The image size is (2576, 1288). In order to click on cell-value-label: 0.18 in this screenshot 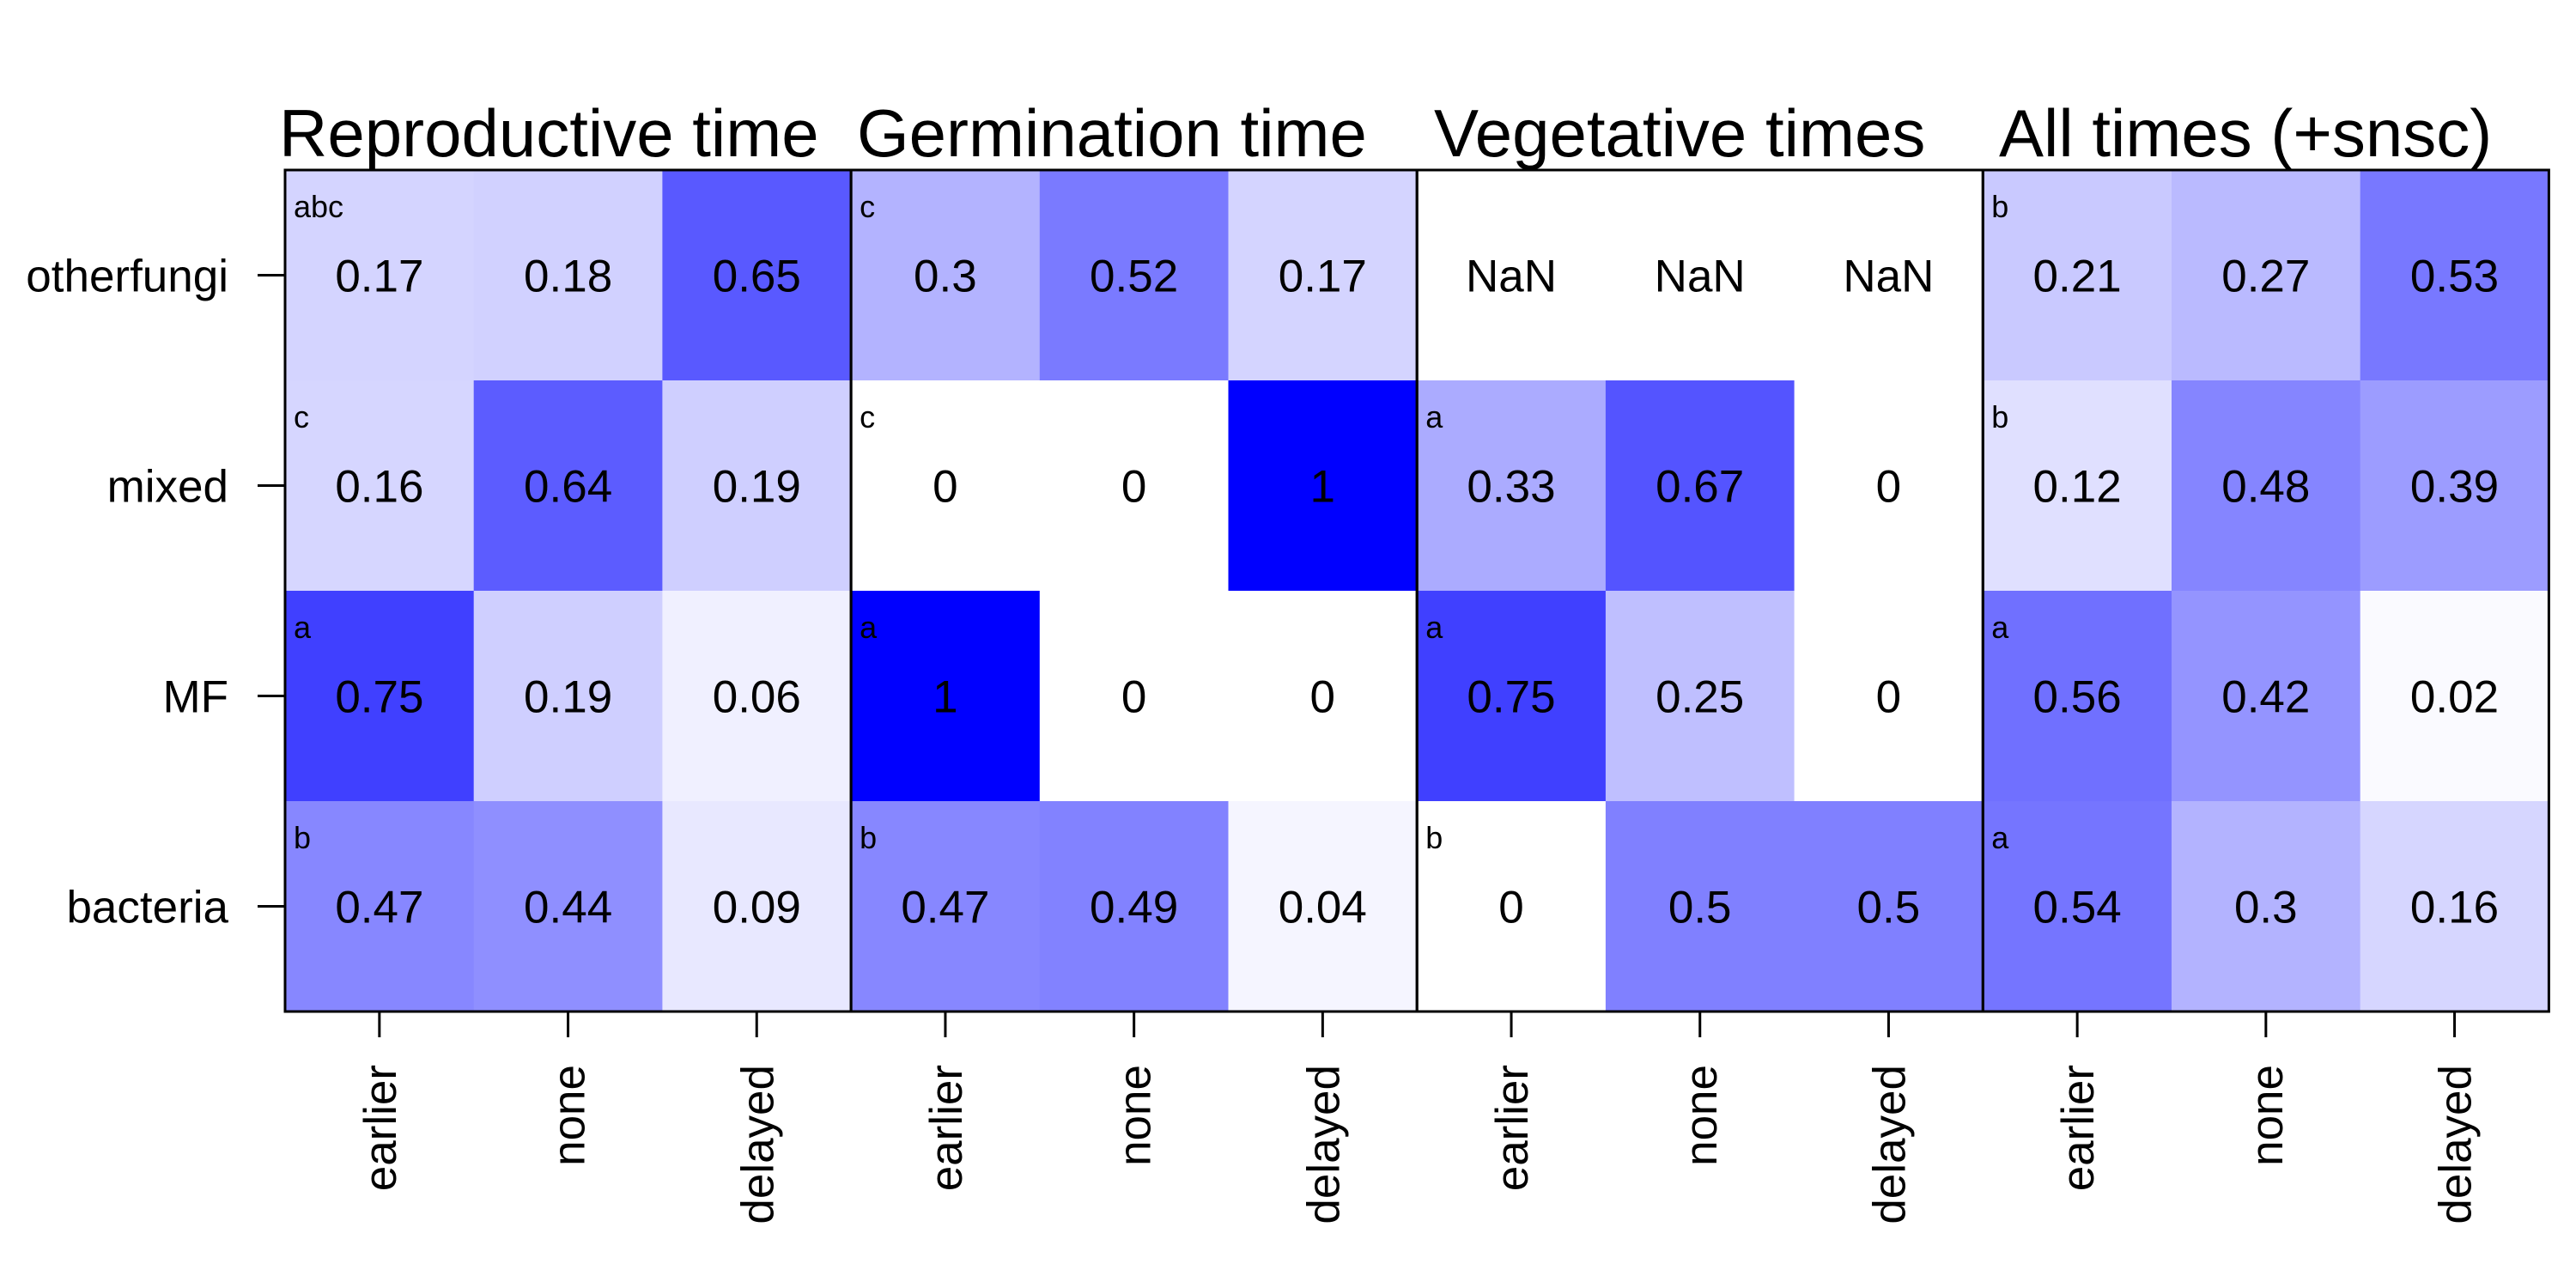, I will do `click(568, 277)`.